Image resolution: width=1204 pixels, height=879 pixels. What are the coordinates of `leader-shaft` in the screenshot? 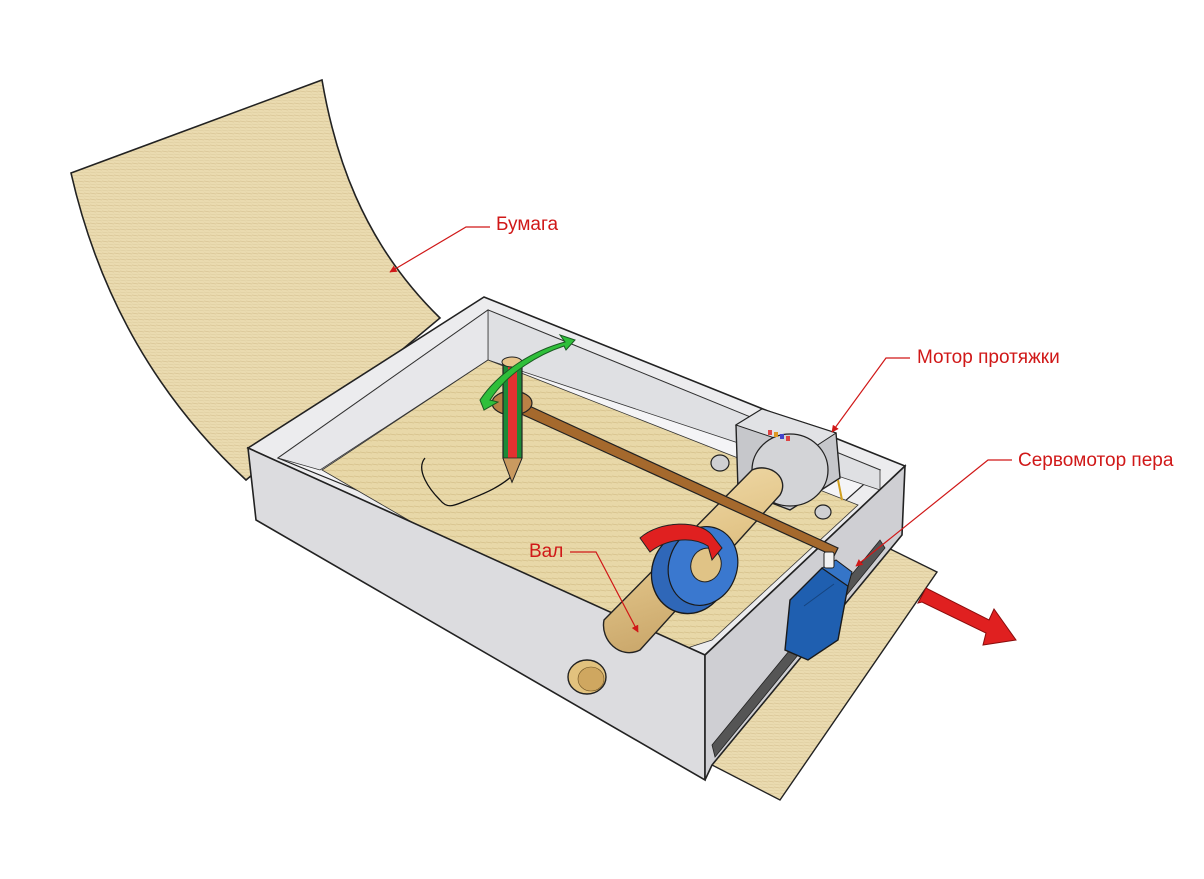 It's located at (604, 592).